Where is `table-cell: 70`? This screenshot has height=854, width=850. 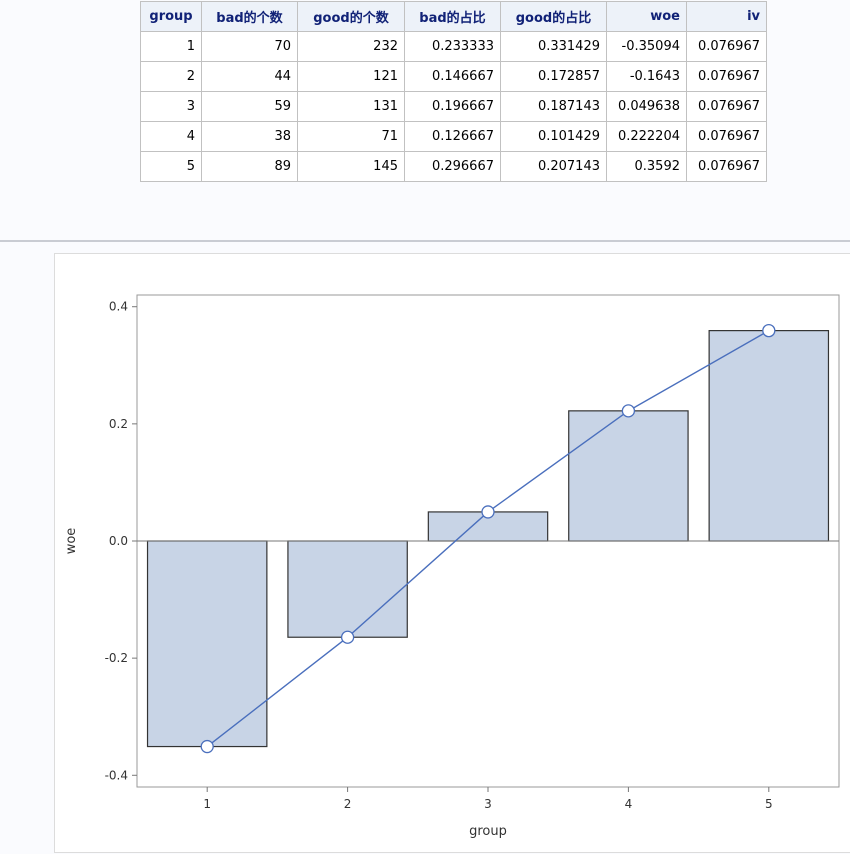 table-cell: 70 is located at coordinates (249, 46).